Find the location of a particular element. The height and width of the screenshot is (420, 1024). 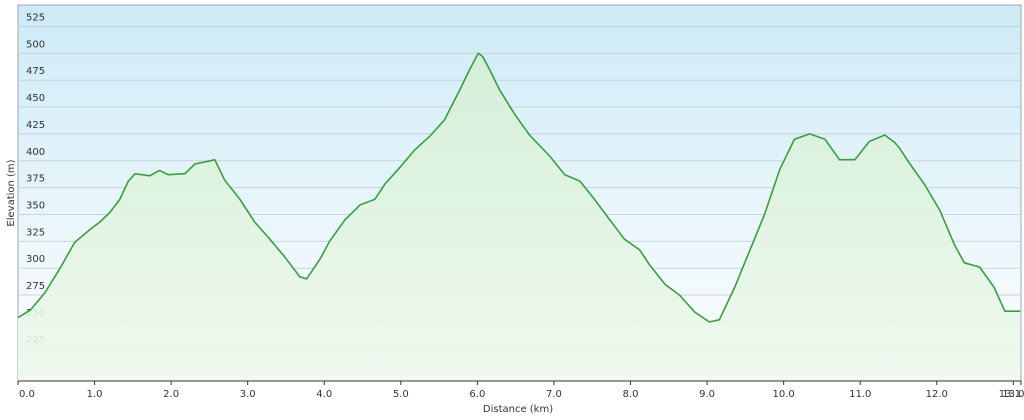

x-axis-label: Distance (km) is located at coordinates (518, 409).